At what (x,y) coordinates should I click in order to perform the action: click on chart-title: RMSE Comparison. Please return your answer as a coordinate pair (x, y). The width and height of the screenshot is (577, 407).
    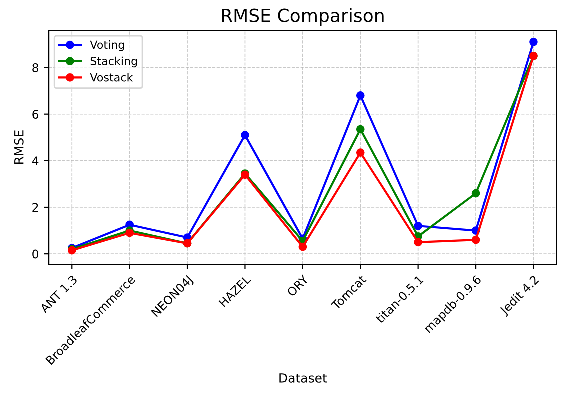
    Looking at the image, I should click on (303, 17).